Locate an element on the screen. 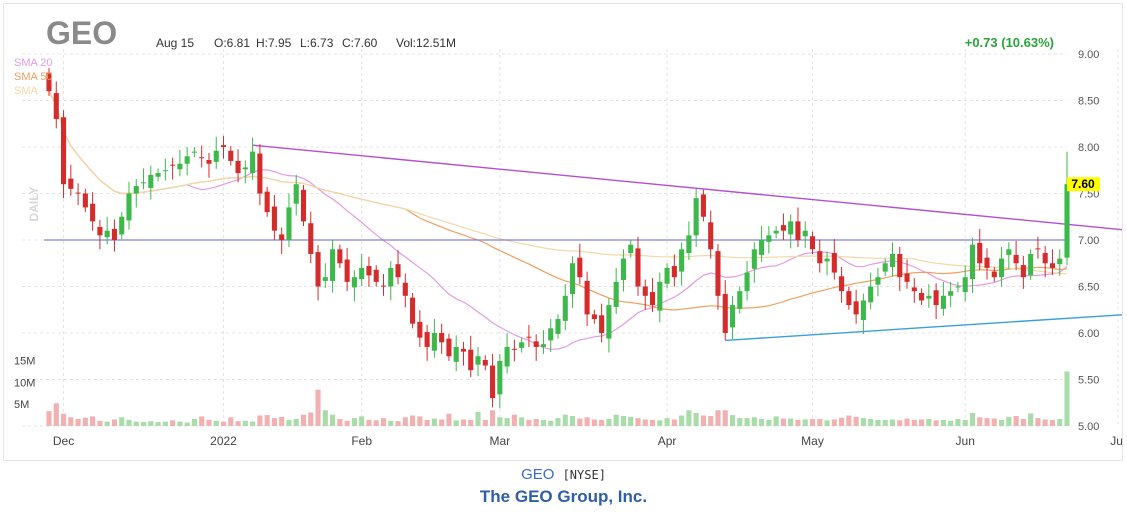 The image size is (1127, 515). x-tick-label: Feb is located at coordinates (361, 441).